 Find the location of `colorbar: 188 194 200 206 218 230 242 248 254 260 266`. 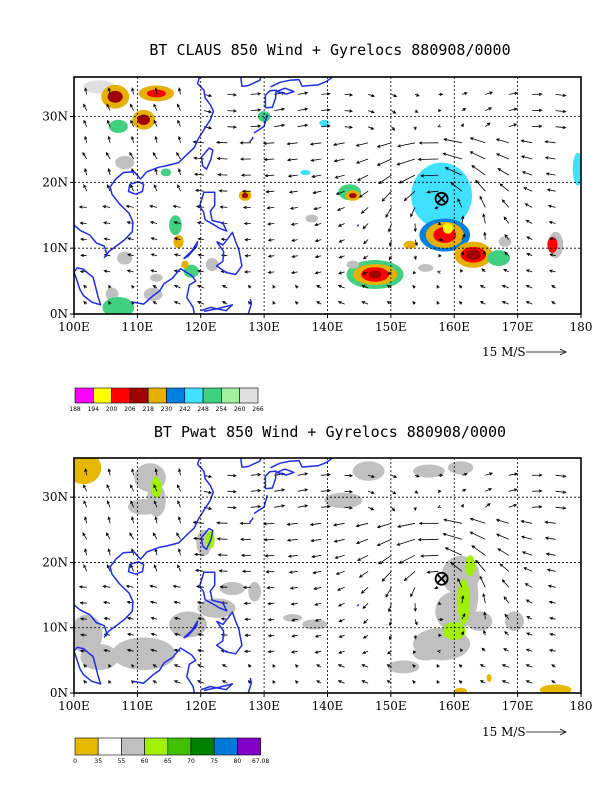

colorbar: 188 194 200 206 218 230 242 248 254 260 266 is located at coordinates (166, 400).